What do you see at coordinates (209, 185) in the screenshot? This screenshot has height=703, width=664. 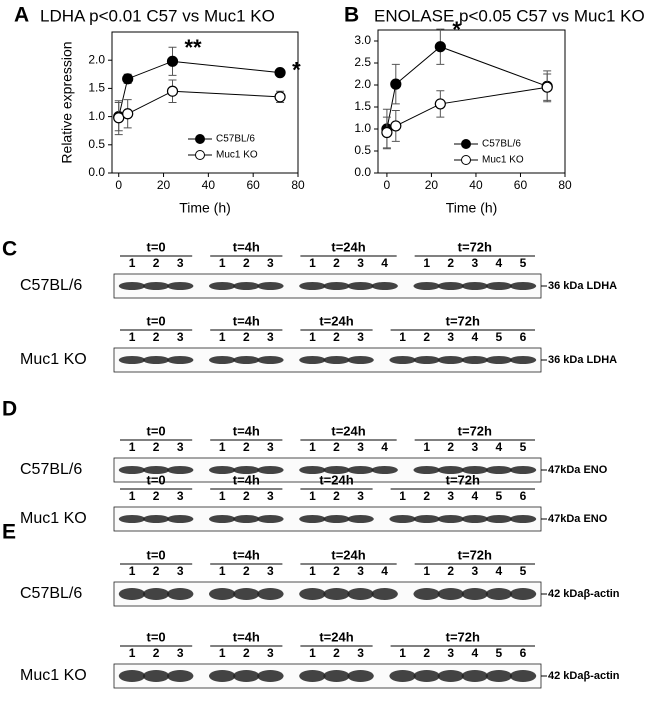 I see `x-tick-label: 40` at bounding box center [209, 185].